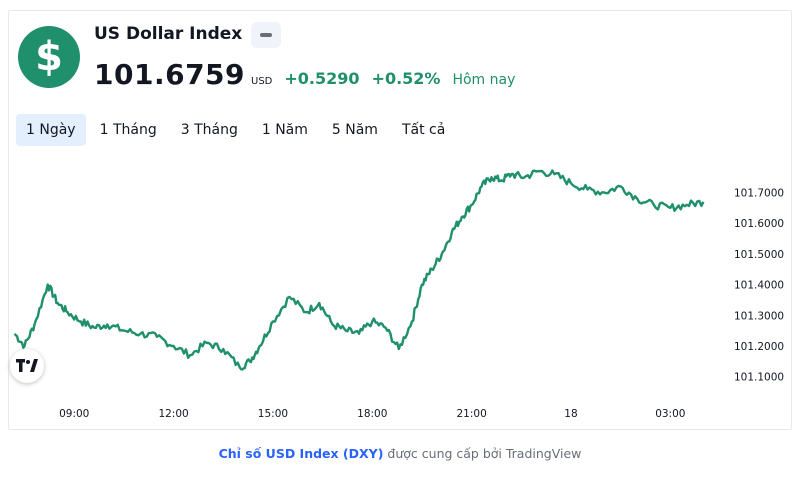 This screenshot has width=800, height=484. What do you see at coordinates (262, 81) in the screenshot?
I see `currency-label: USD` at bounding box center [262, 81].